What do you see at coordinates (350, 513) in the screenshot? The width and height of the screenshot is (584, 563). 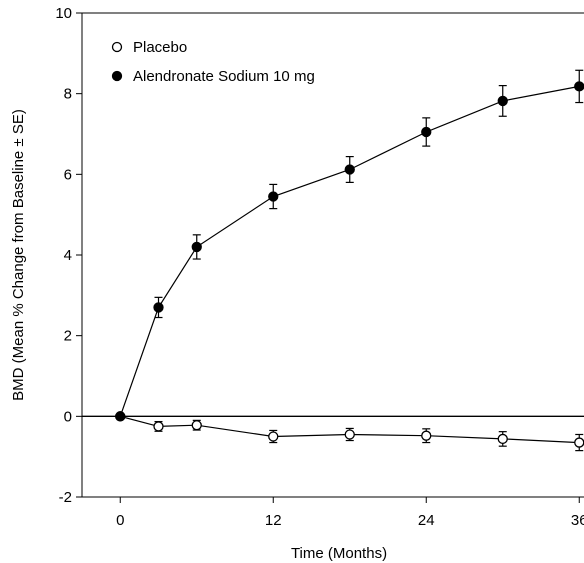 I see `x-axis-ticks: 0 12 24 36` at bounding box center [350, 513].